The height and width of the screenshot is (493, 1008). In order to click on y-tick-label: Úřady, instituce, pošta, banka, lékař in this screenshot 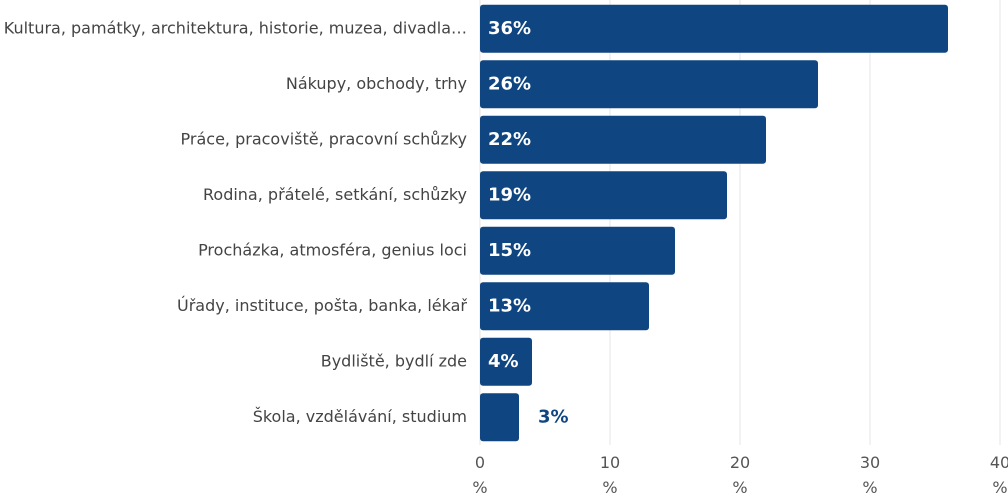, I will do `click(322, 305)`.